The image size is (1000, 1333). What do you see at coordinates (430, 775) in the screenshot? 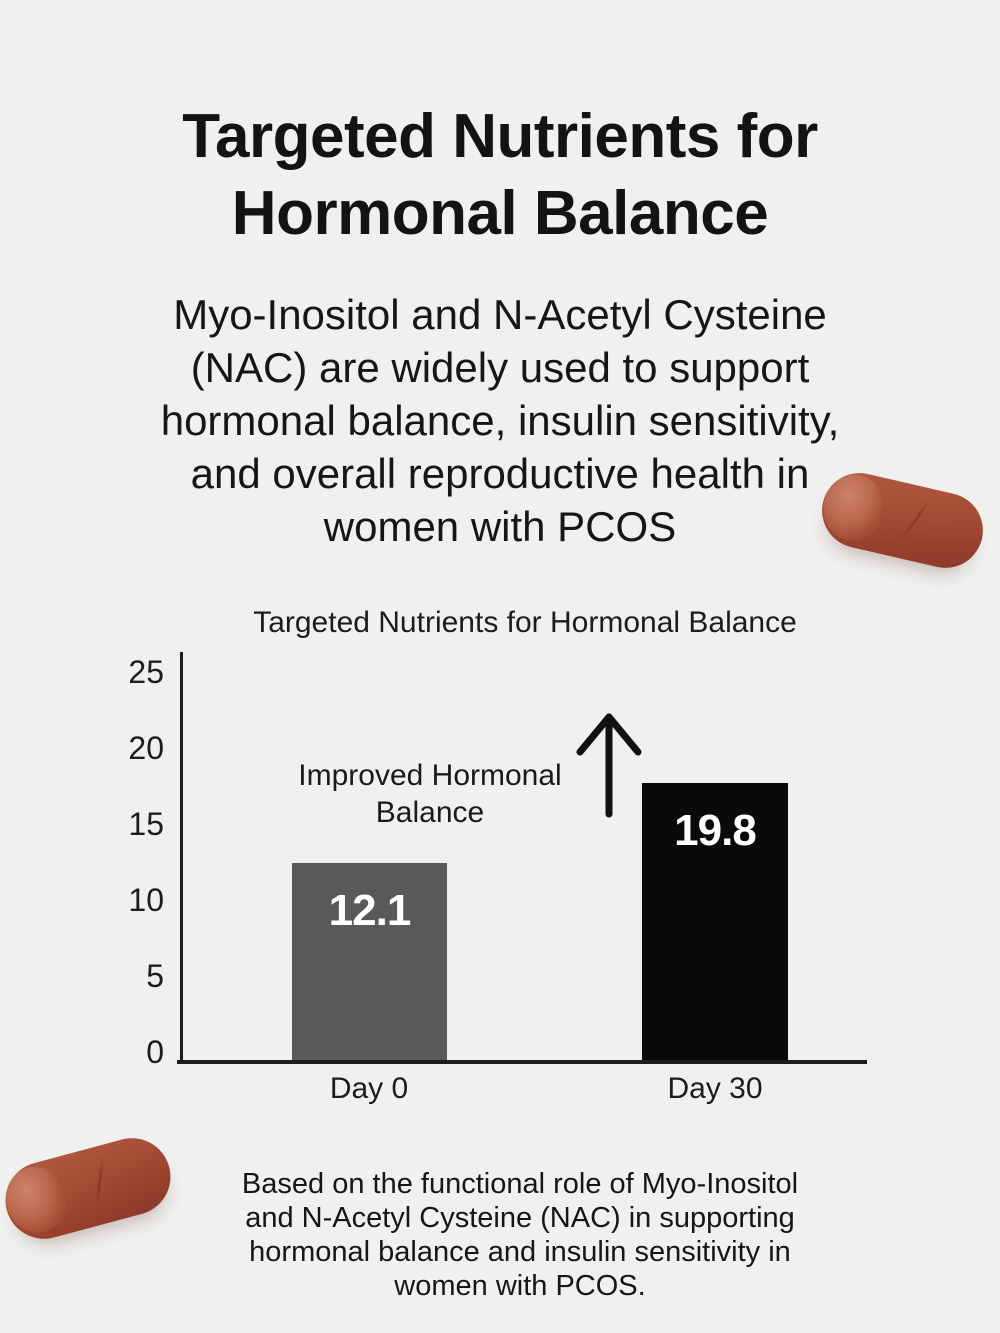
I see `chart-annotation-line1: Improved Hormonal` at bounding box center [430, 775].